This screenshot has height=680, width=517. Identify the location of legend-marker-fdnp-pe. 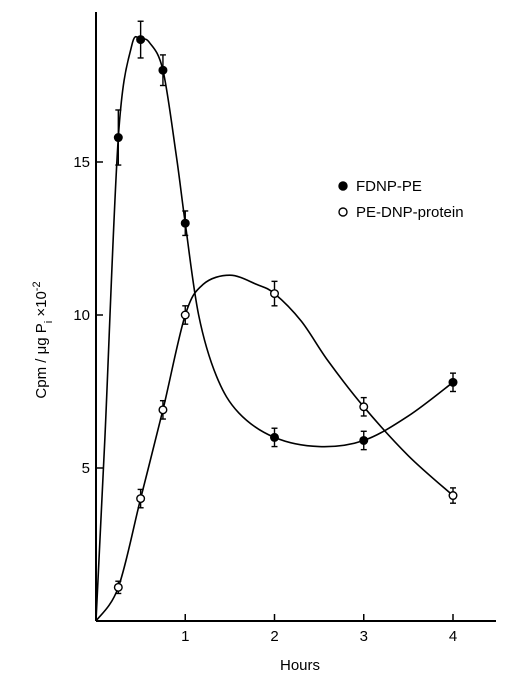
(343, 186).